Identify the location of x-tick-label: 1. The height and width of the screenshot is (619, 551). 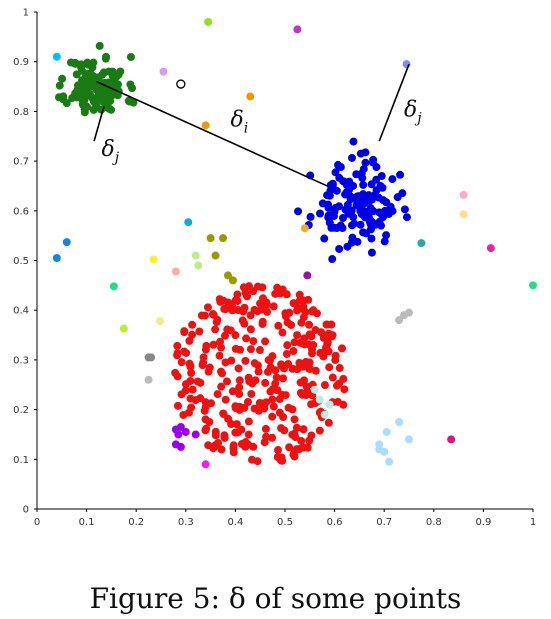
(533, 522).